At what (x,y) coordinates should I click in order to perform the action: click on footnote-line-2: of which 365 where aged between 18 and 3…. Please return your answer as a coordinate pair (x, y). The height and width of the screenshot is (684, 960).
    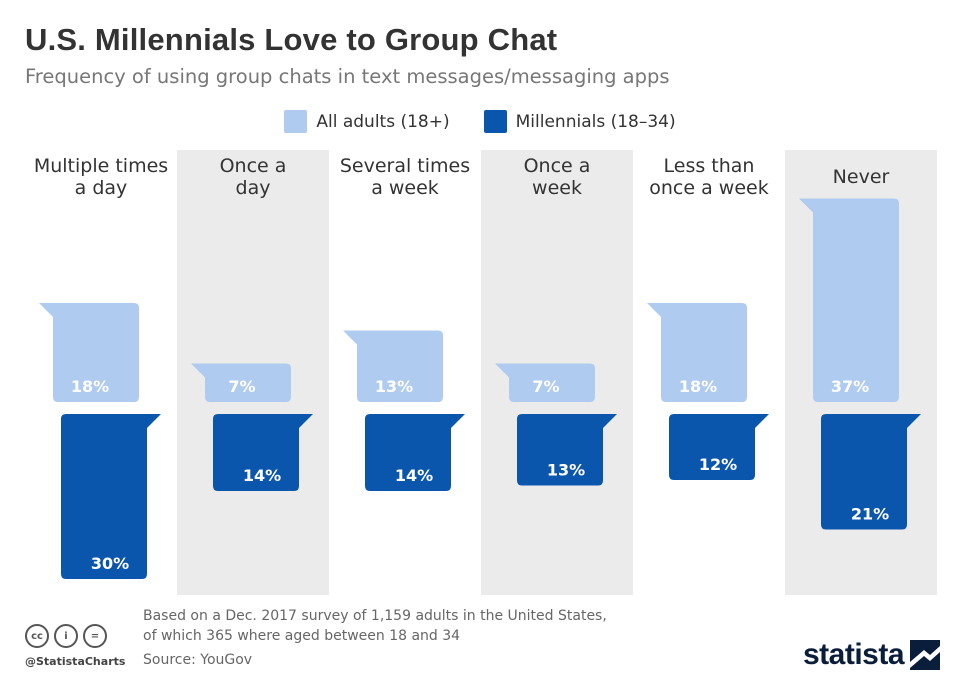
    Looking at the image, I should click on (302, 636).